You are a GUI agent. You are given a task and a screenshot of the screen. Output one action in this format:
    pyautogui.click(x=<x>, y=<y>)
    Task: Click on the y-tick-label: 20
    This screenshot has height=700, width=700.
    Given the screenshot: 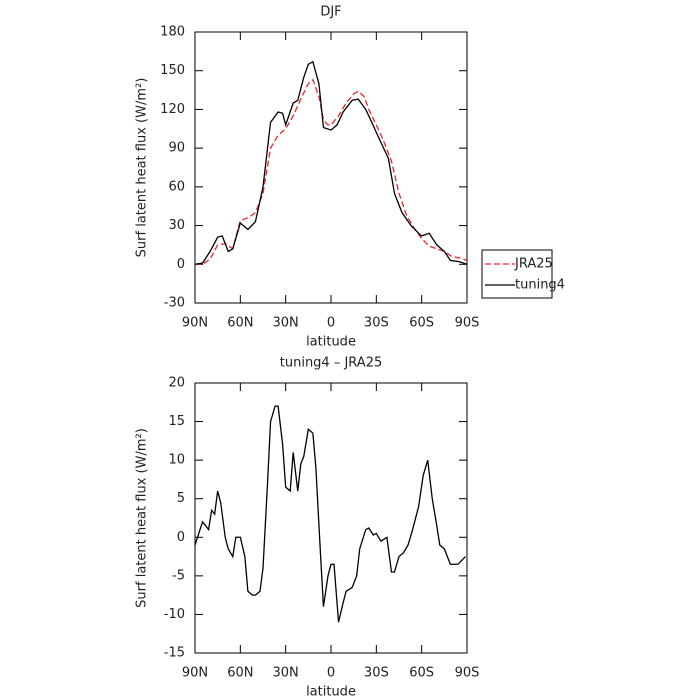 What is the action you would take?
    pyautogui.click(x=176, y=383)
    